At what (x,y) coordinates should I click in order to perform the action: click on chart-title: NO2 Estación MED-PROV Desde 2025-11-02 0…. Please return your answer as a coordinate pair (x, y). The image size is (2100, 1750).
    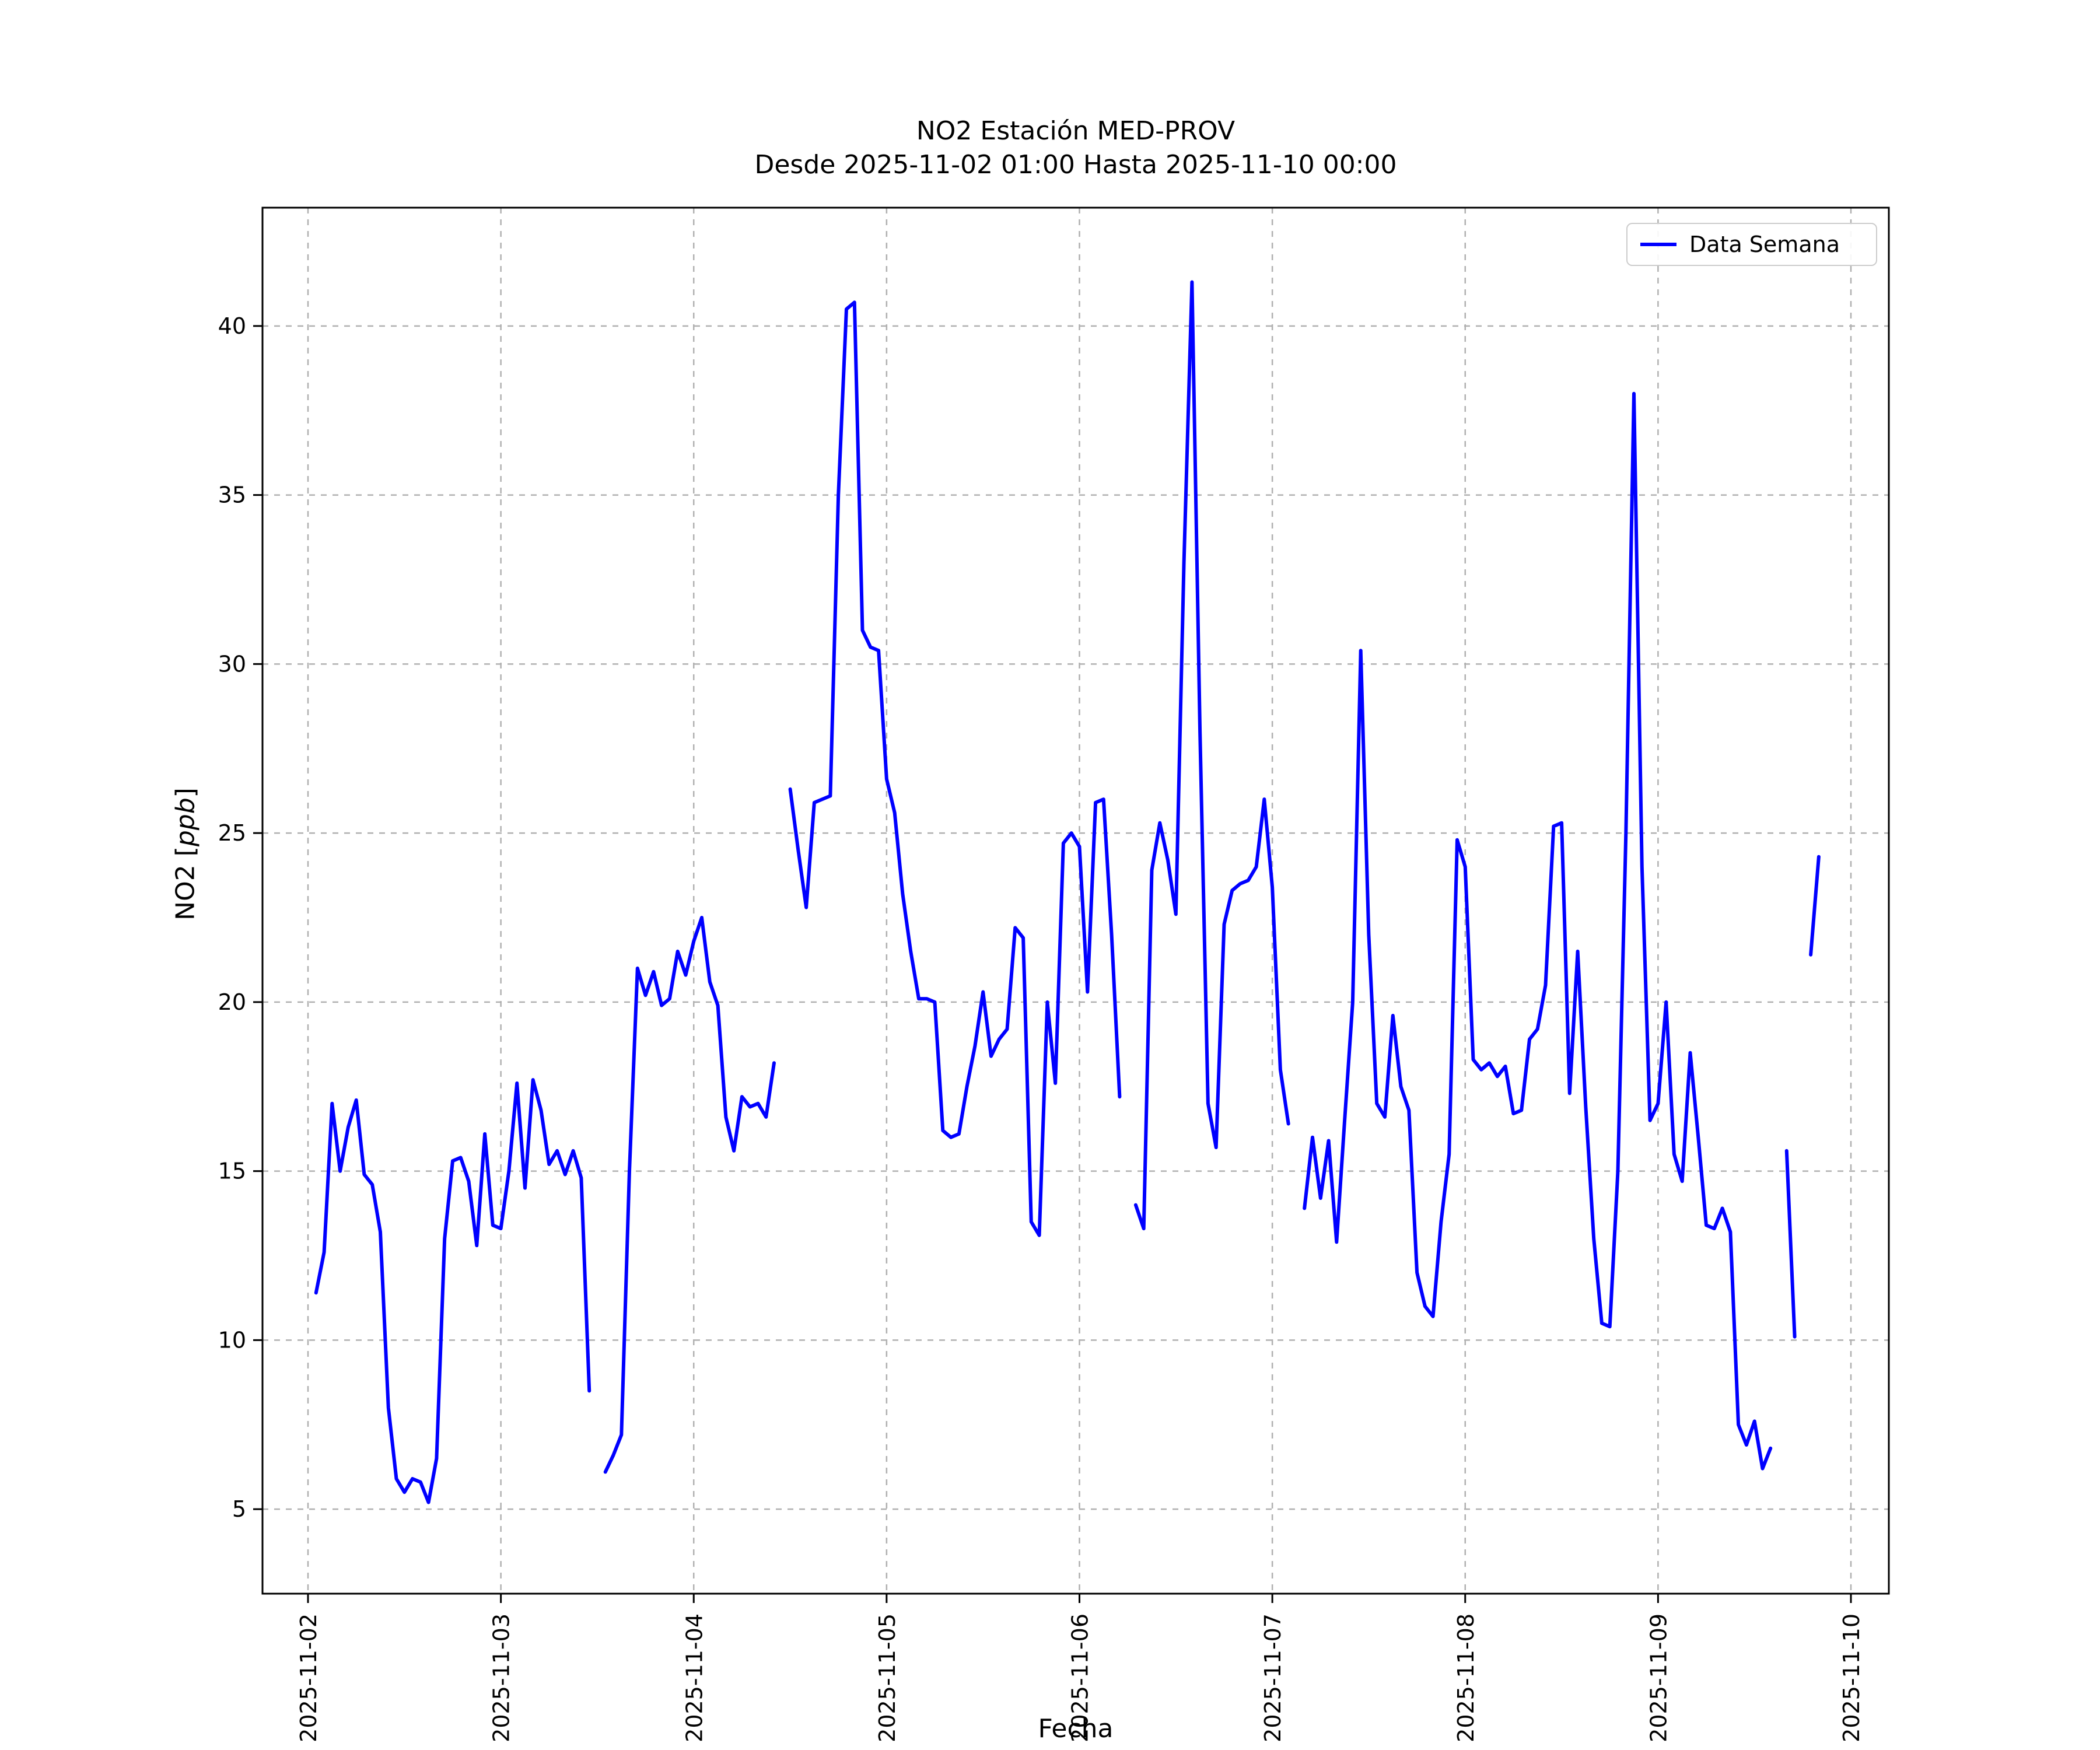
    Looking at the image, I should click on (1075, 148).